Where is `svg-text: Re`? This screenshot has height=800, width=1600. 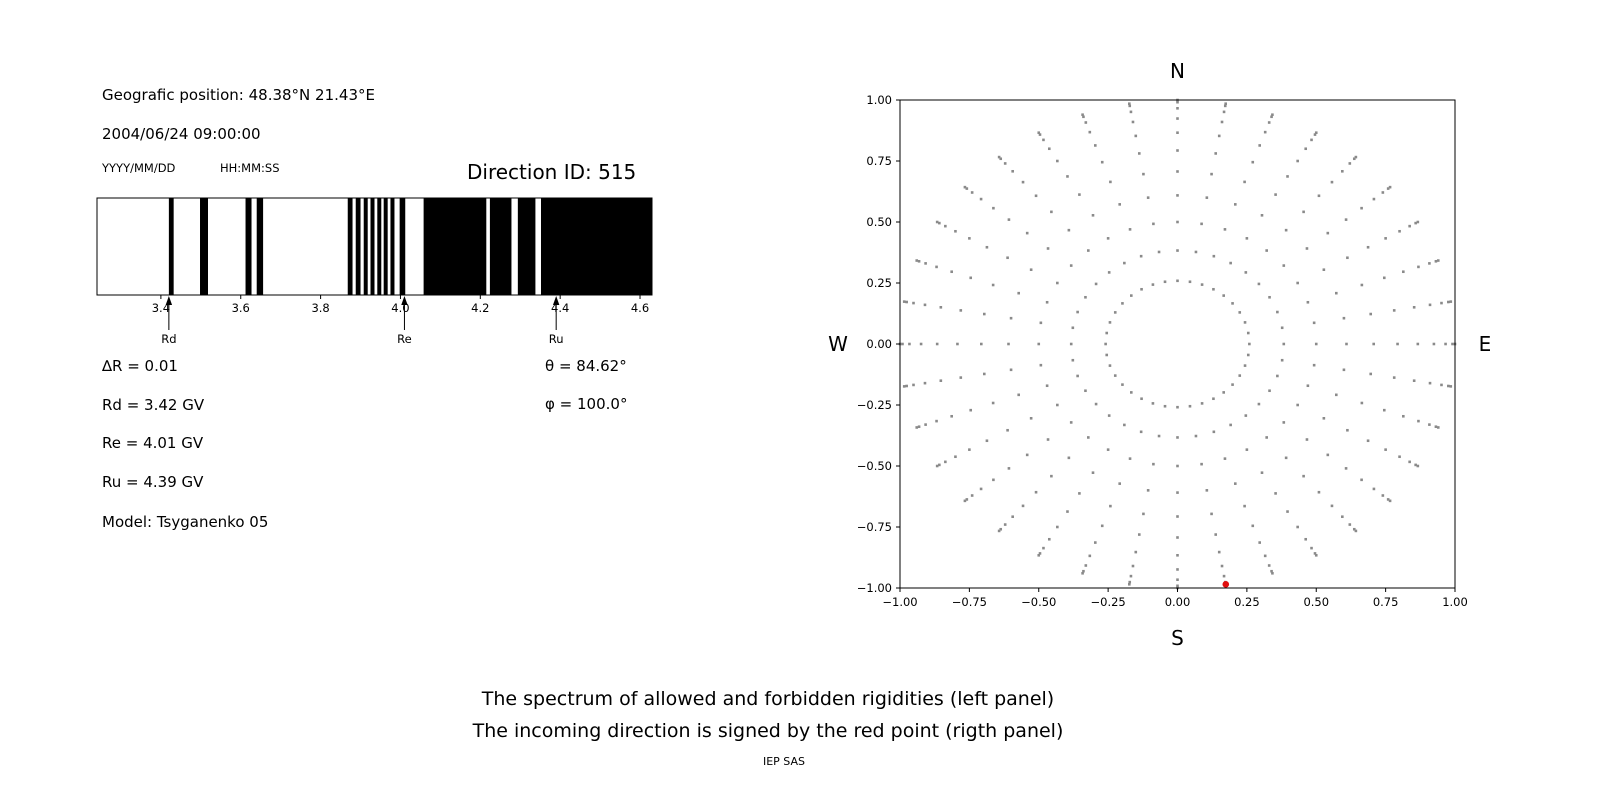 svg-text: Re is located at coordinates (404, 339).